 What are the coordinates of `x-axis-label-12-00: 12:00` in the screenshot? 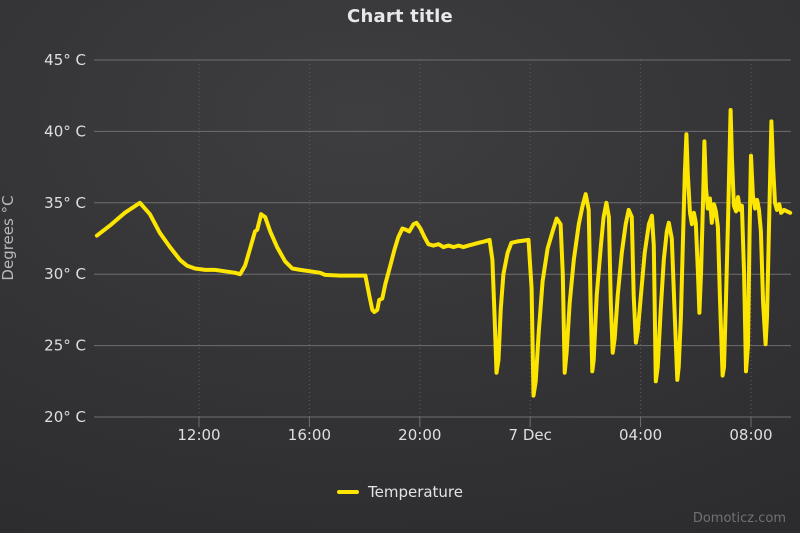 It's located at (198, 435).